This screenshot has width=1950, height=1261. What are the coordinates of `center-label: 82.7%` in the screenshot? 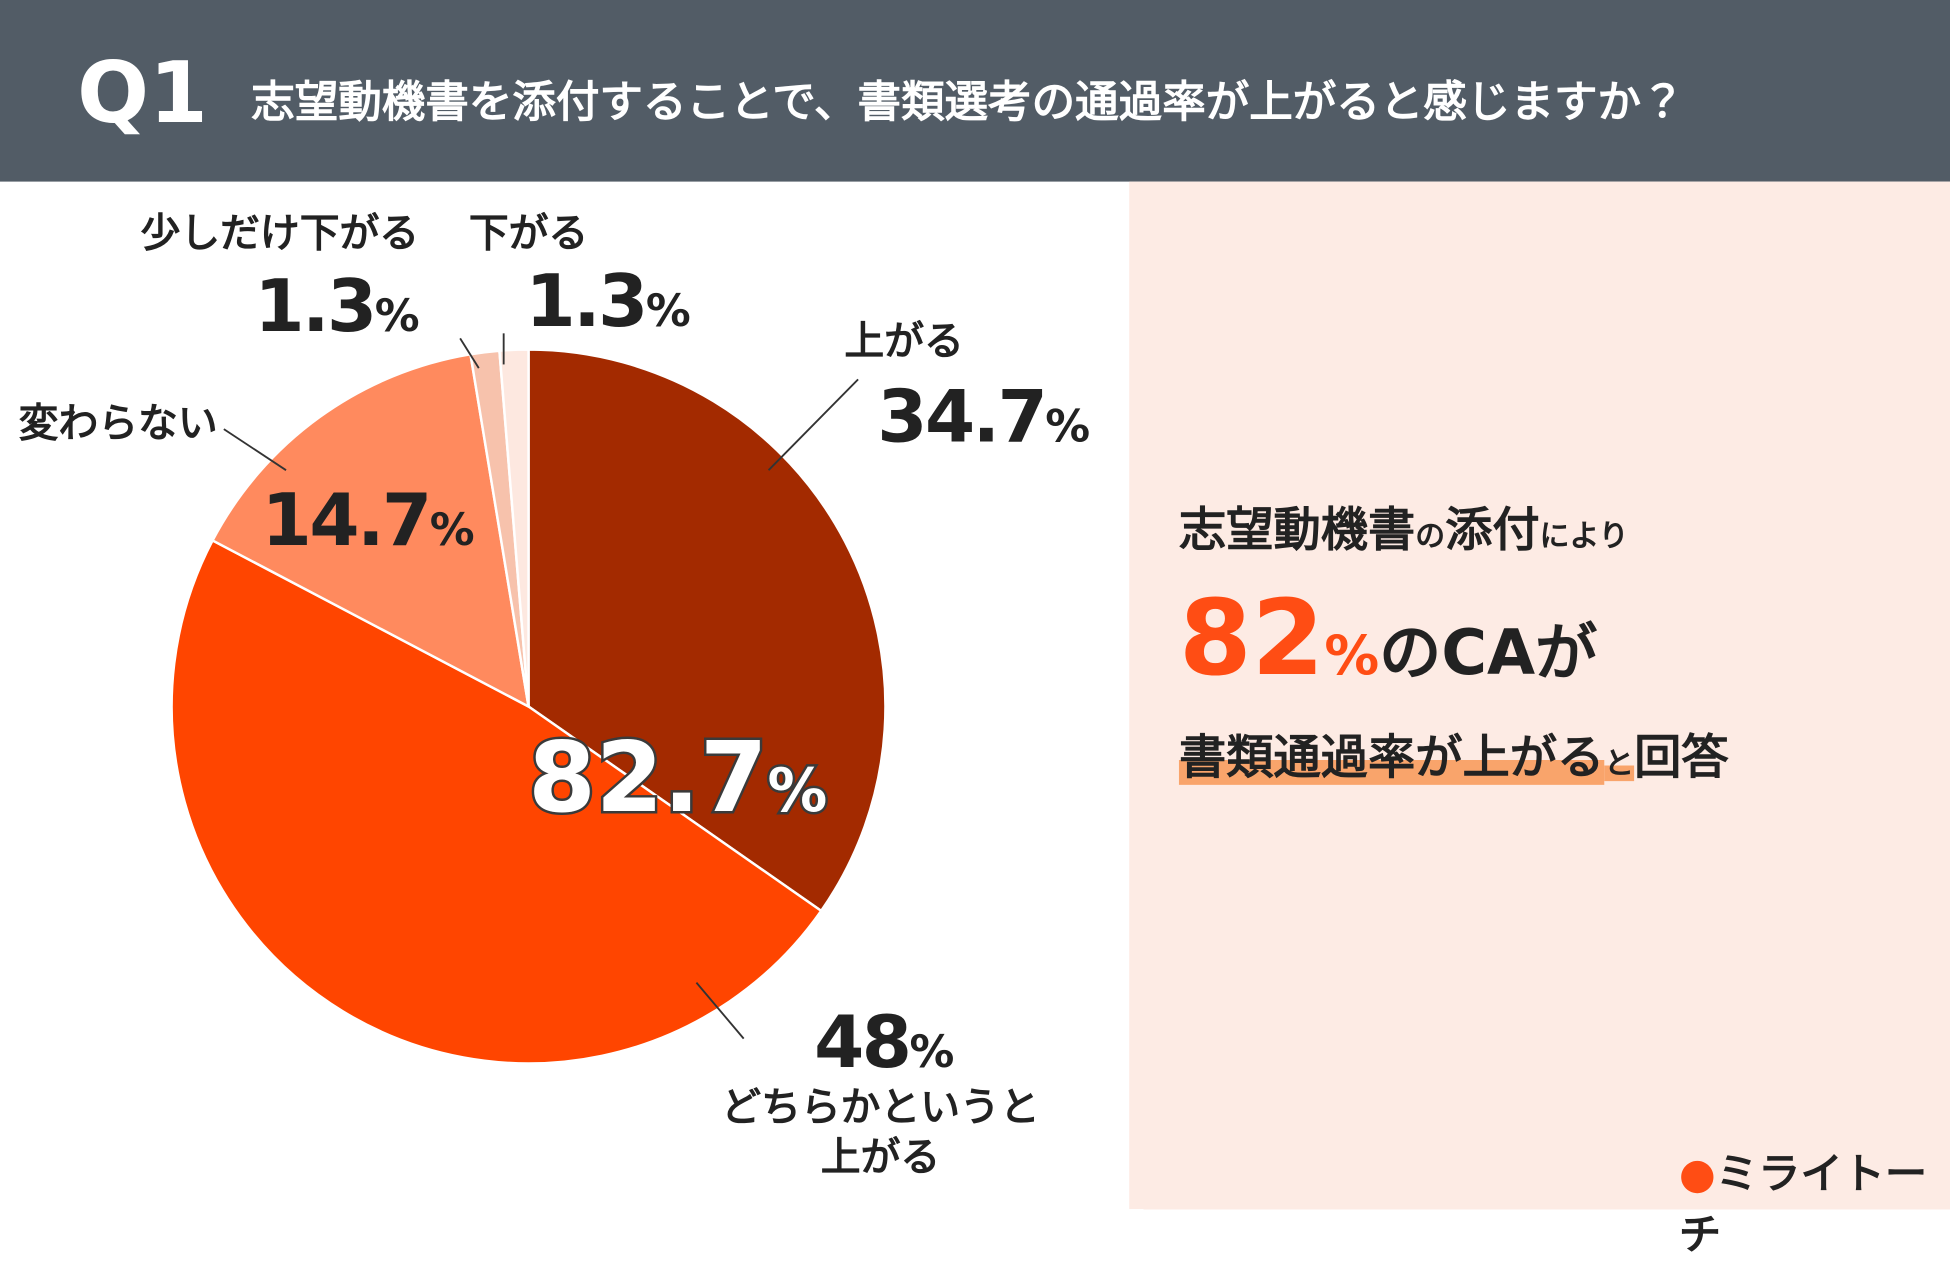 It's located at (677, 777).